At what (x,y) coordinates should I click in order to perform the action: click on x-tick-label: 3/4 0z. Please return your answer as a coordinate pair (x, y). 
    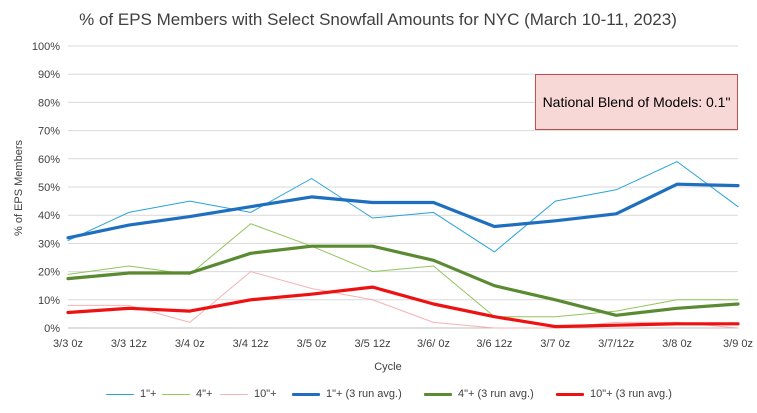
    Looking at the image, I should click on (190, 344).